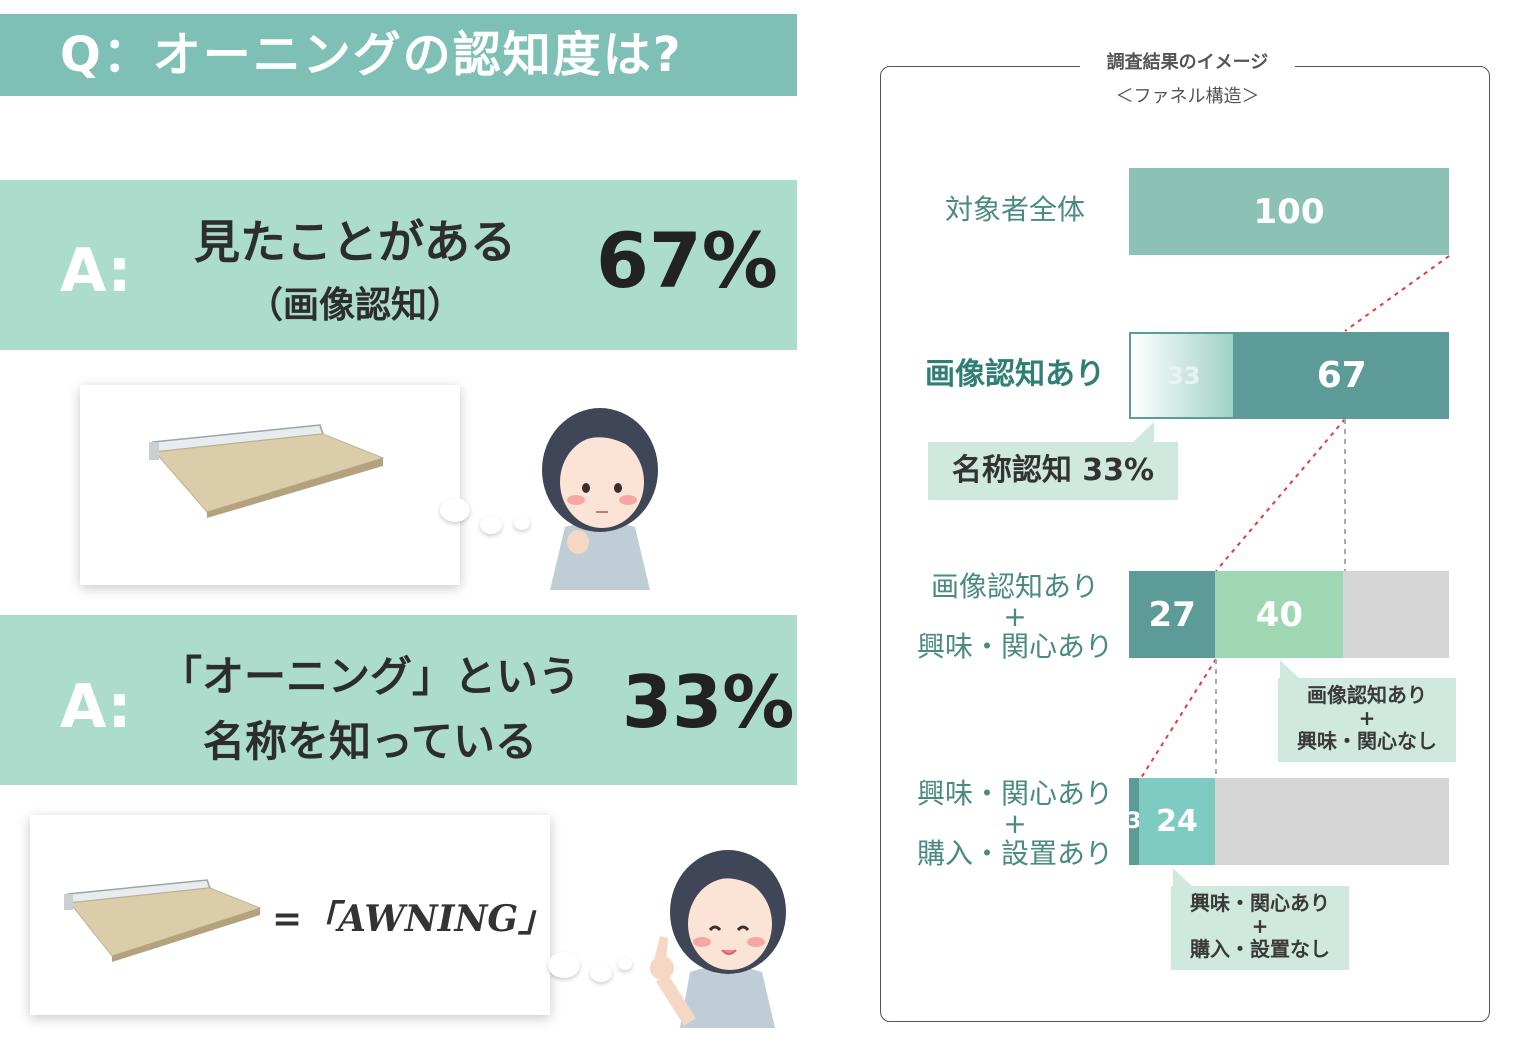 Image resolution: width=1525 pixels, height=1042 pixels. I want to click on bar-segment: 27, so click(1172, 614).